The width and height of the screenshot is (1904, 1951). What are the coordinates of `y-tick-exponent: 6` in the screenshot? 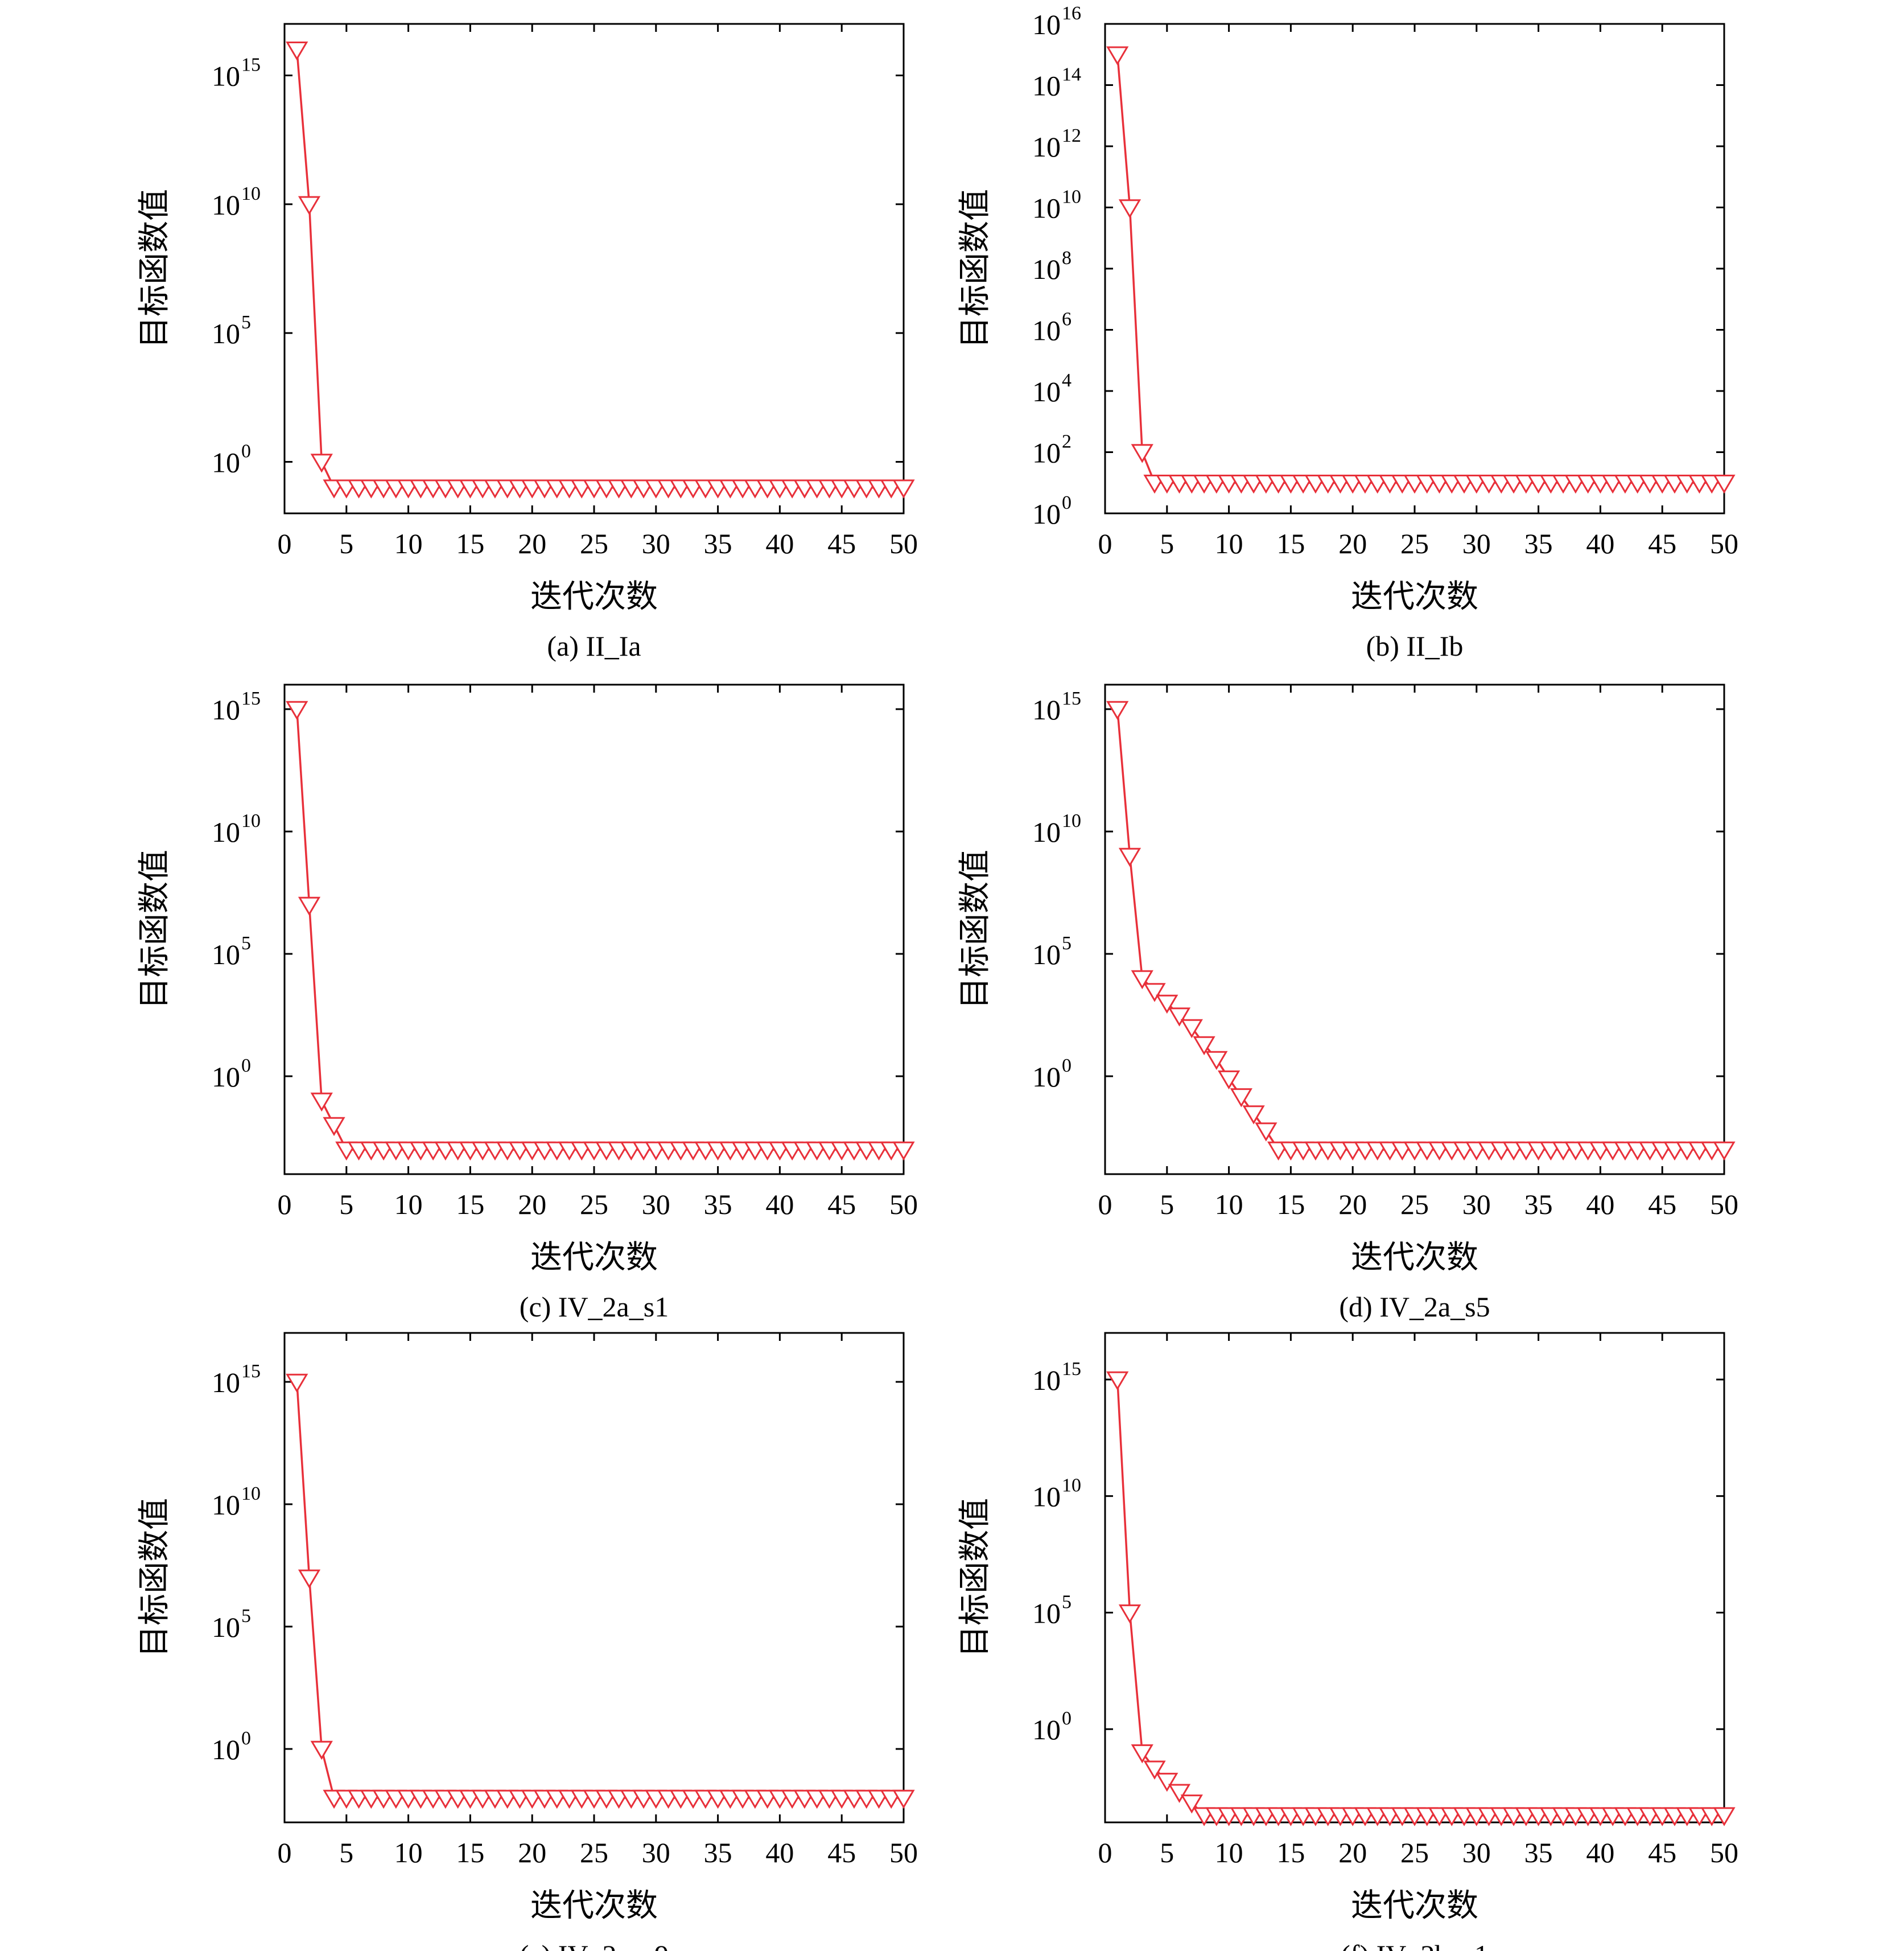 It's located at (1066, 319).